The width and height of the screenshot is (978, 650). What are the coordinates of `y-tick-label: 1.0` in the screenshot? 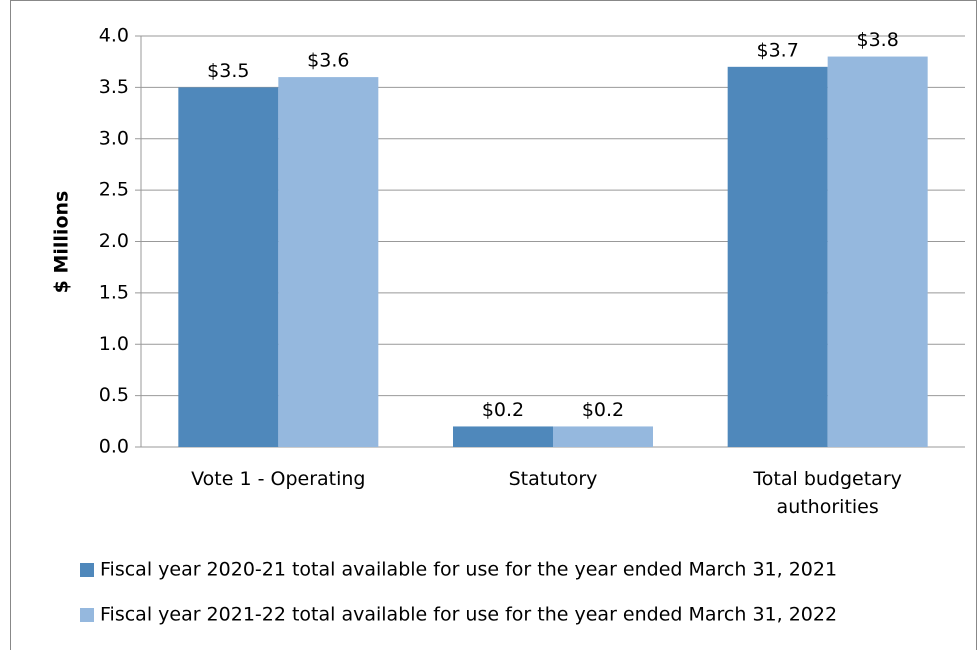 It's located at (114, 344).